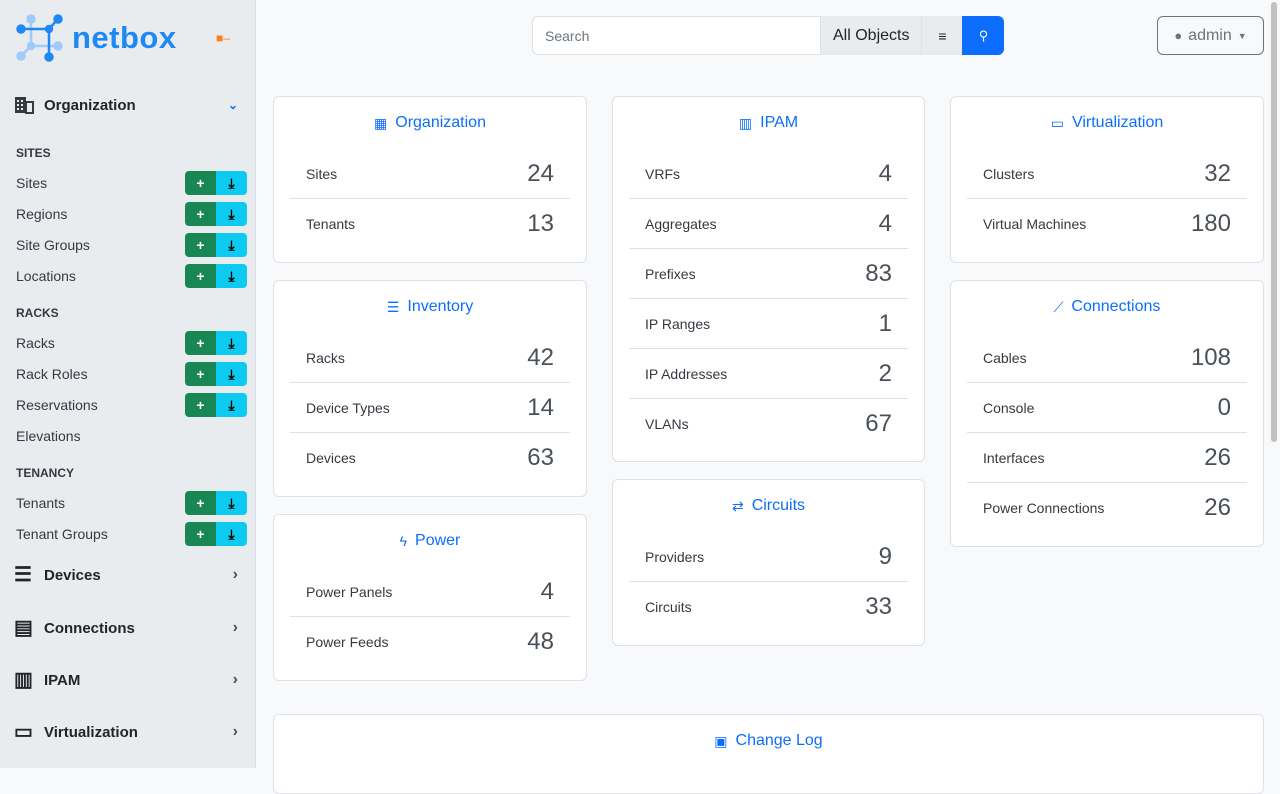 The height and width of the screenshot is (794, 1280). What do you see at coordinates (1005, 357) in the screenshot?
I see `stat-label: Cables` at bounding box center [1005, 357].